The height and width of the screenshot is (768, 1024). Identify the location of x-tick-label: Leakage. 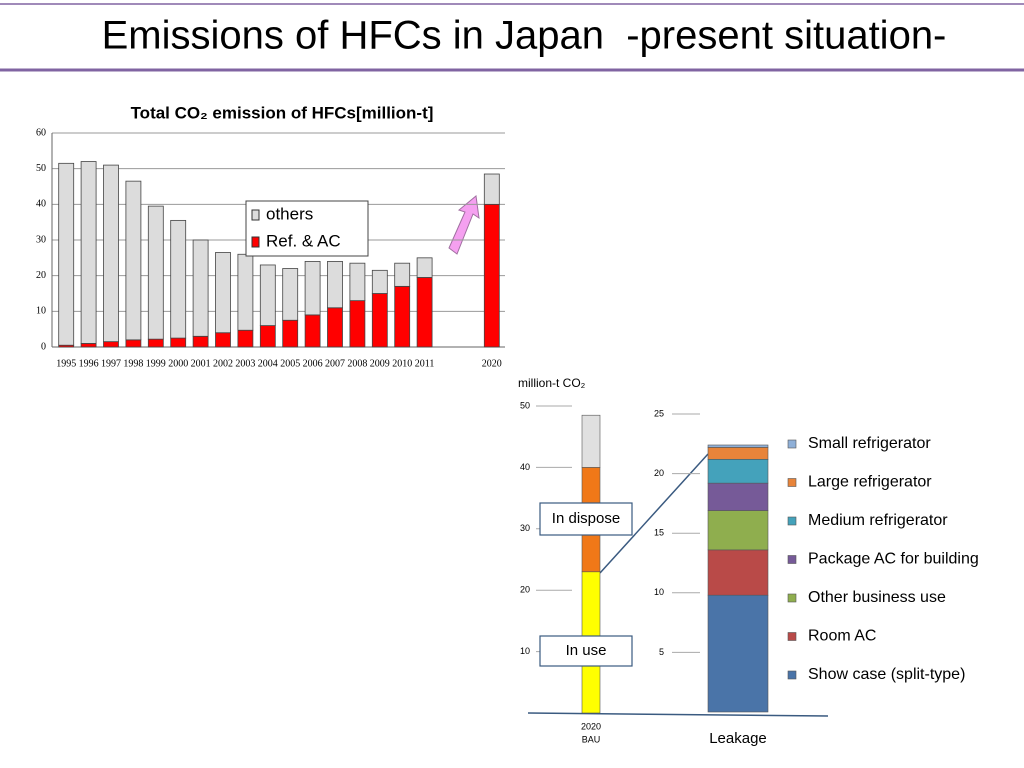
(738, 738).